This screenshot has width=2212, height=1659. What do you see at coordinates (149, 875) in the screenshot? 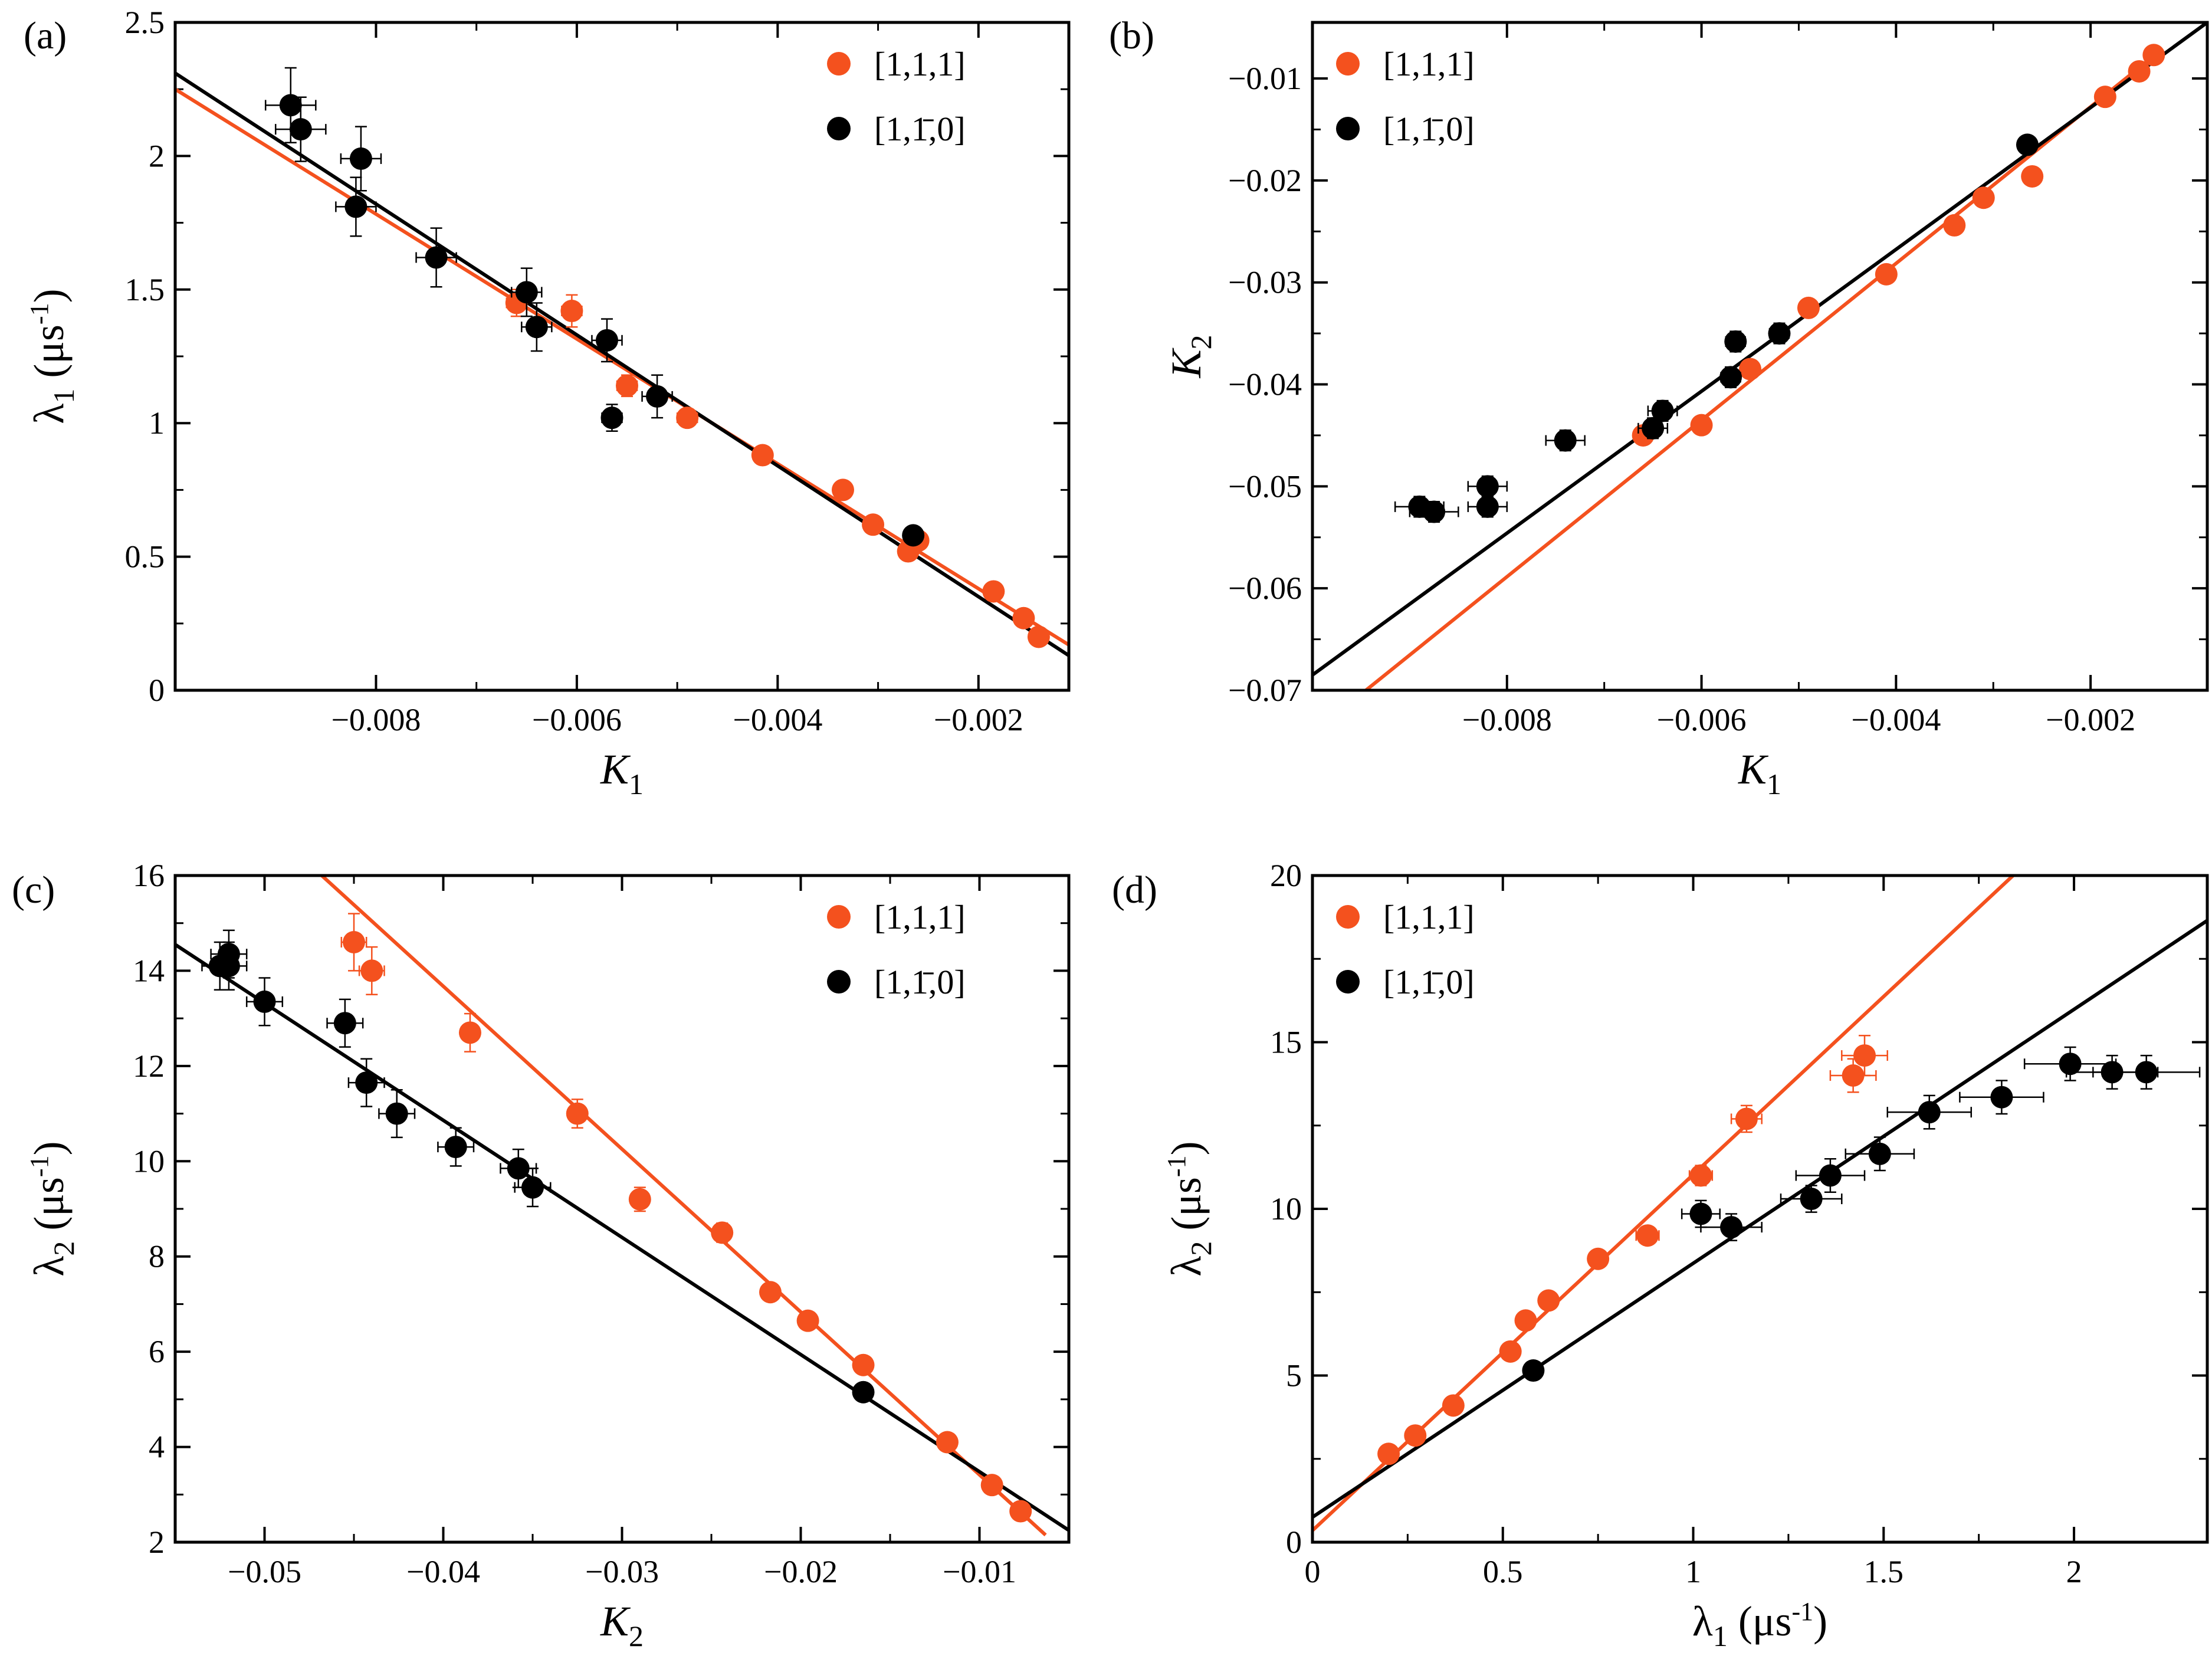
I see `y-tick-label: 16` at bounding box center [149, 875].